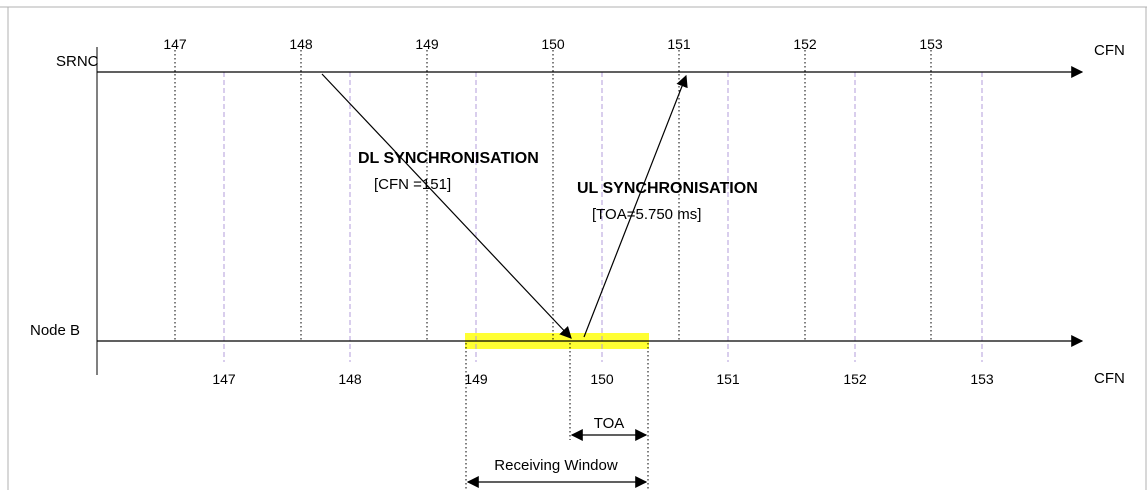  What do you see at coordinates (476, 379) in the screenshot?
I see `nodeb-tick-149: 149` at bounding box center [476, 379].